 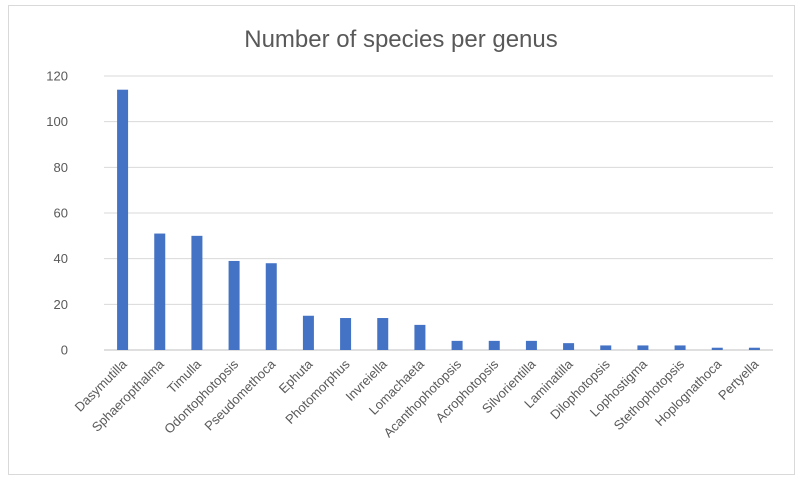 I want to click on y-tick-label: 40, so click(x=61, y=258).